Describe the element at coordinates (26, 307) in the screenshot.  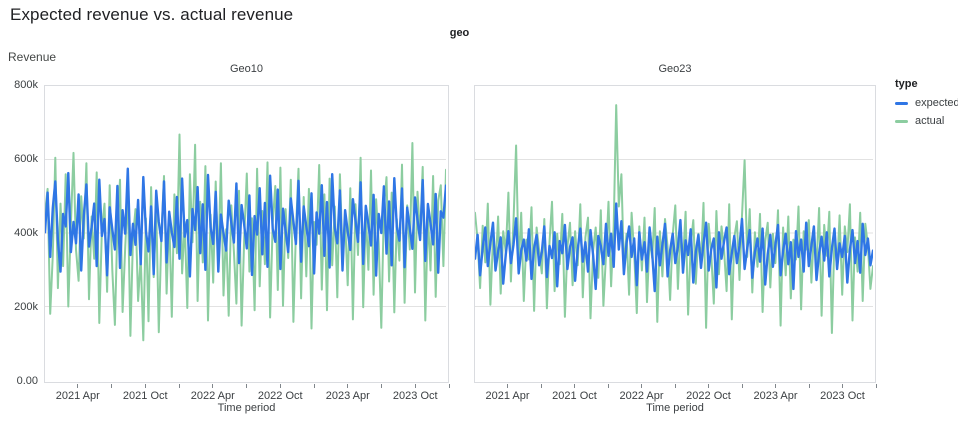
I see `y-tick-label: 200k` at that location.